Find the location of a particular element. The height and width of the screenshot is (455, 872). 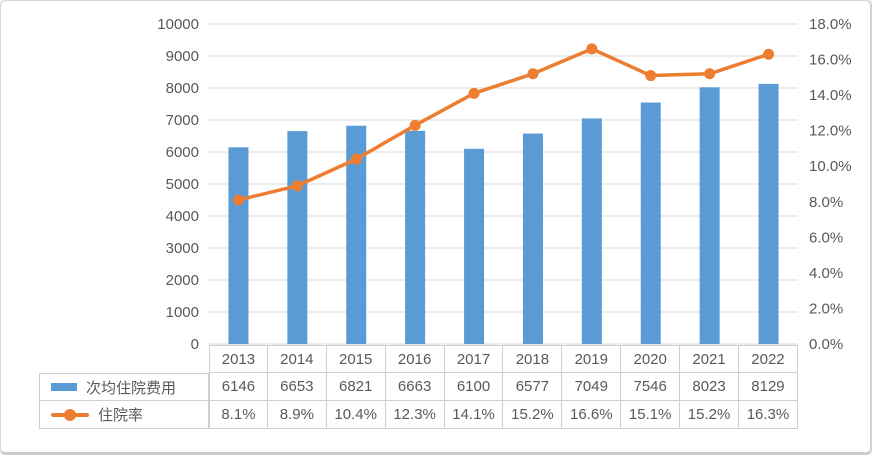

left-axis-tick: 2000 is located at coordinates (182, 280).